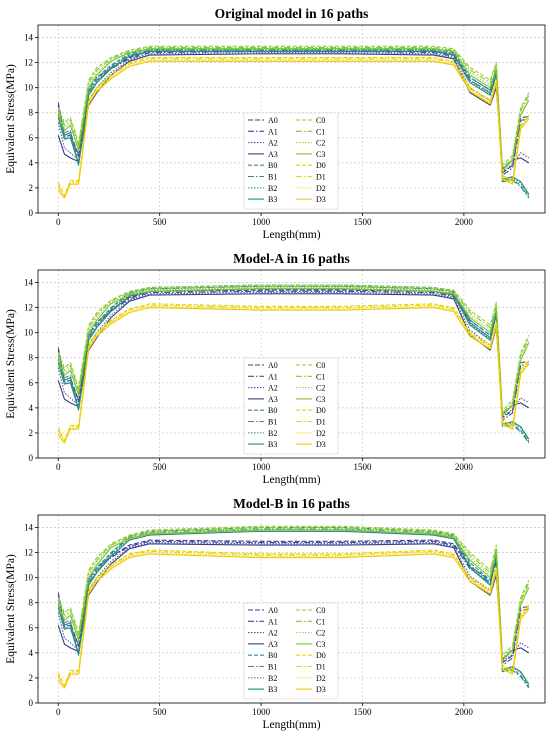 The image size is (550, 735). I want to click on y-tick-label: 10, so click(29, 88).